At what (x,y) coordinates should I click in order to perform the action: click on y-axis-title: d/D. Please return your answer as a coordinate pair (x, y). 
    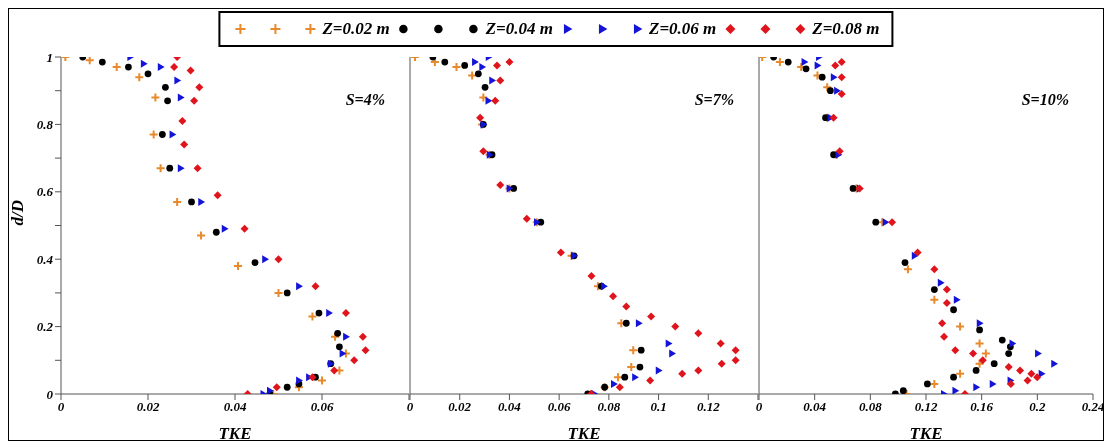
    Looking at the image, I should click on (18, 213).